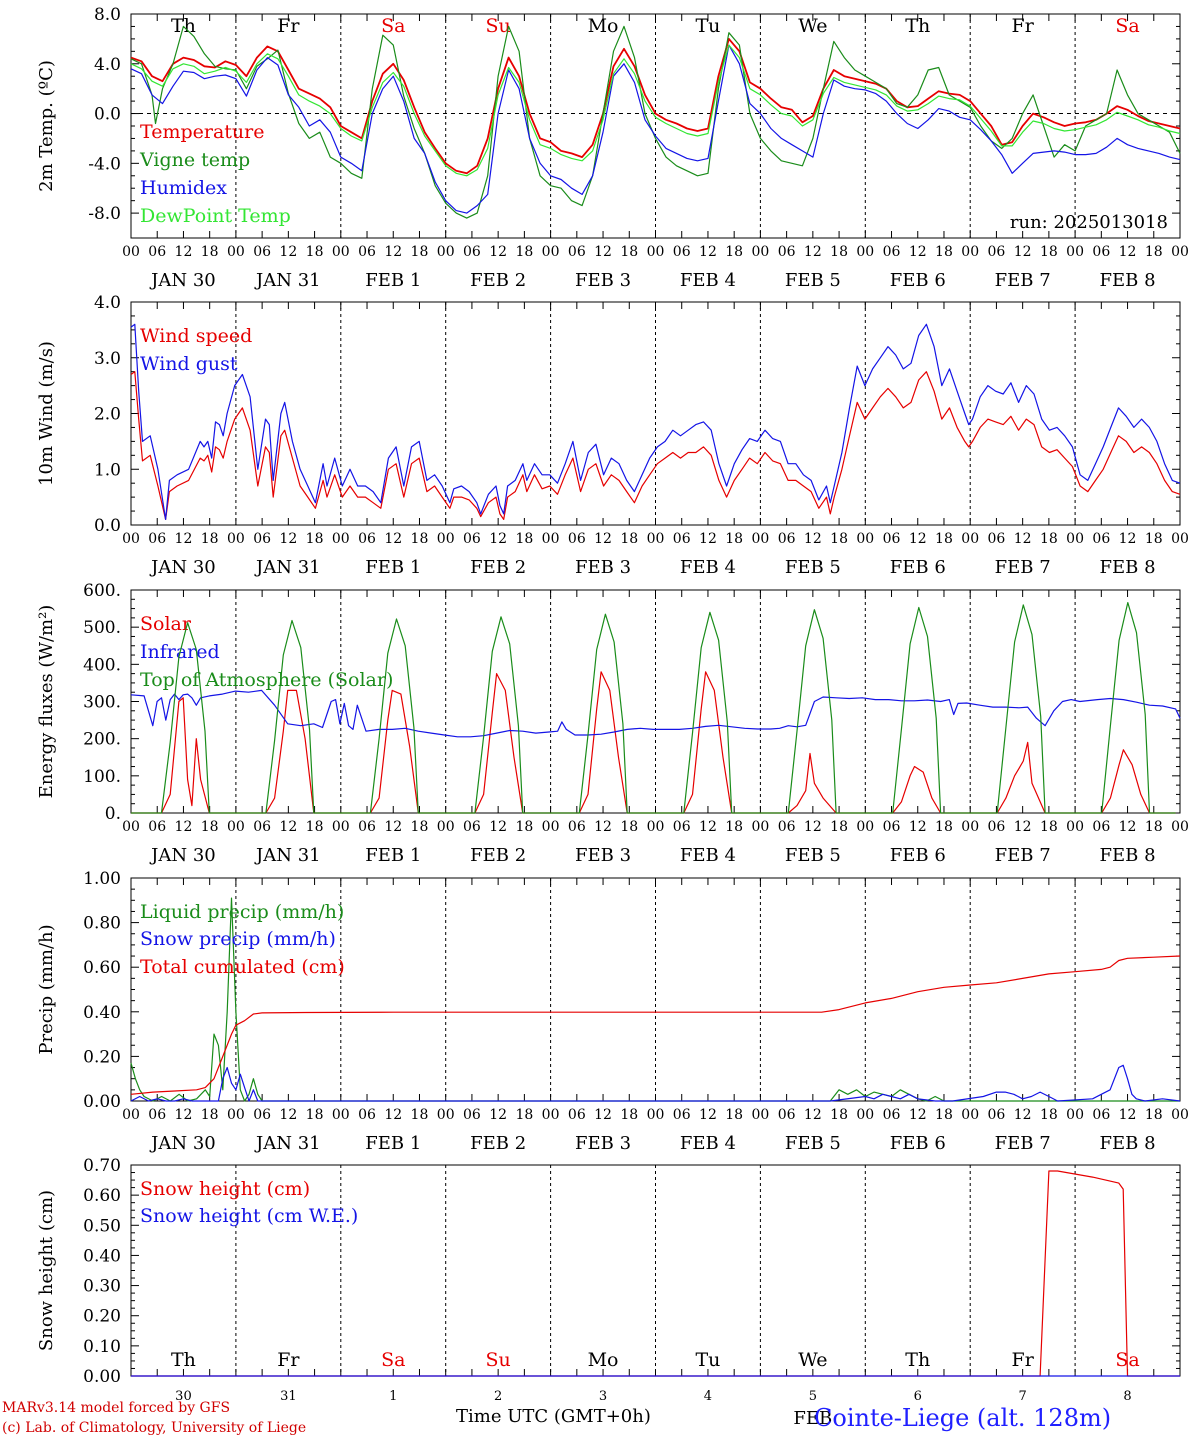  What do you see at coordinates (46, 989) in the screenshot?
I see `y-axis-label: Precip (mm/h)` at bounding box center [46, 989].